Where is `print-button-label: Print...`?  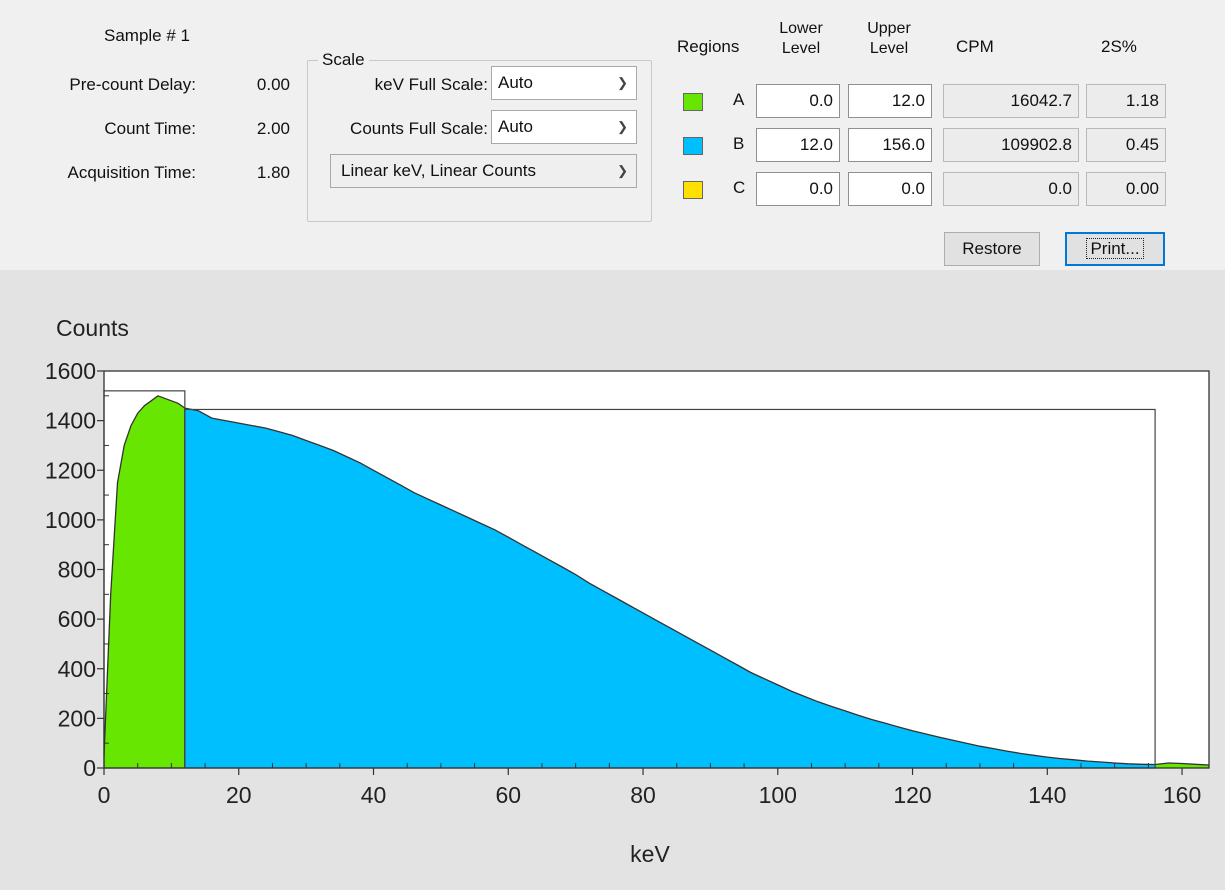
print-button-label: Print... is located at coordinates (1115, 248).